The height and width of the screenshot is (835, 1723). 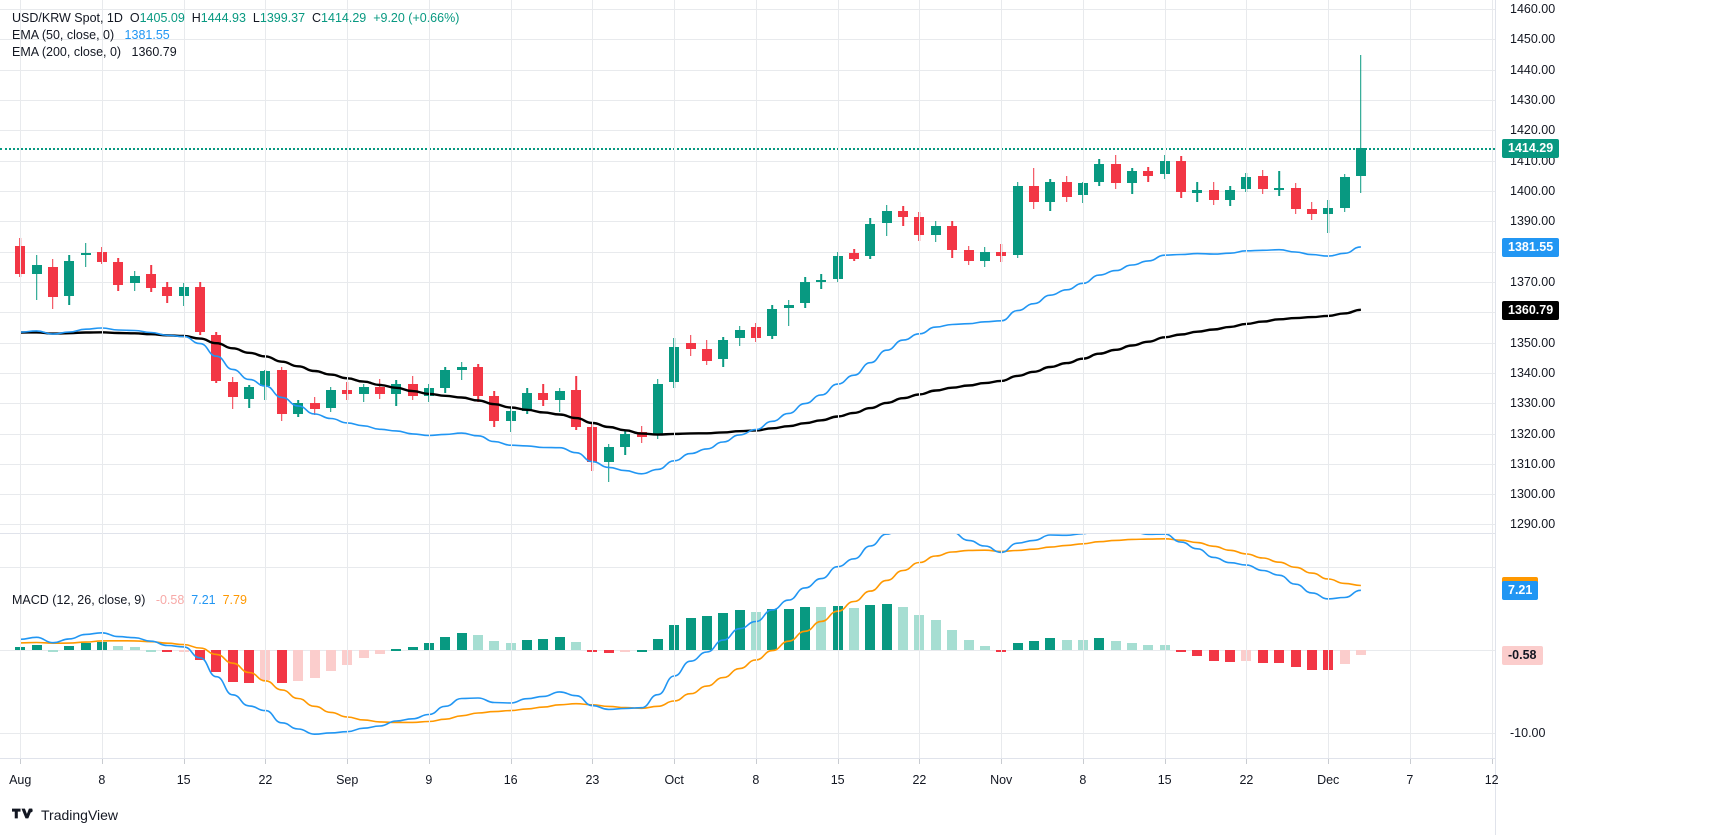 What do you see at coordinates (203, 600) in the screenshot?
I see `macd-line-value: 7.21` at bounding box center [203, 600].